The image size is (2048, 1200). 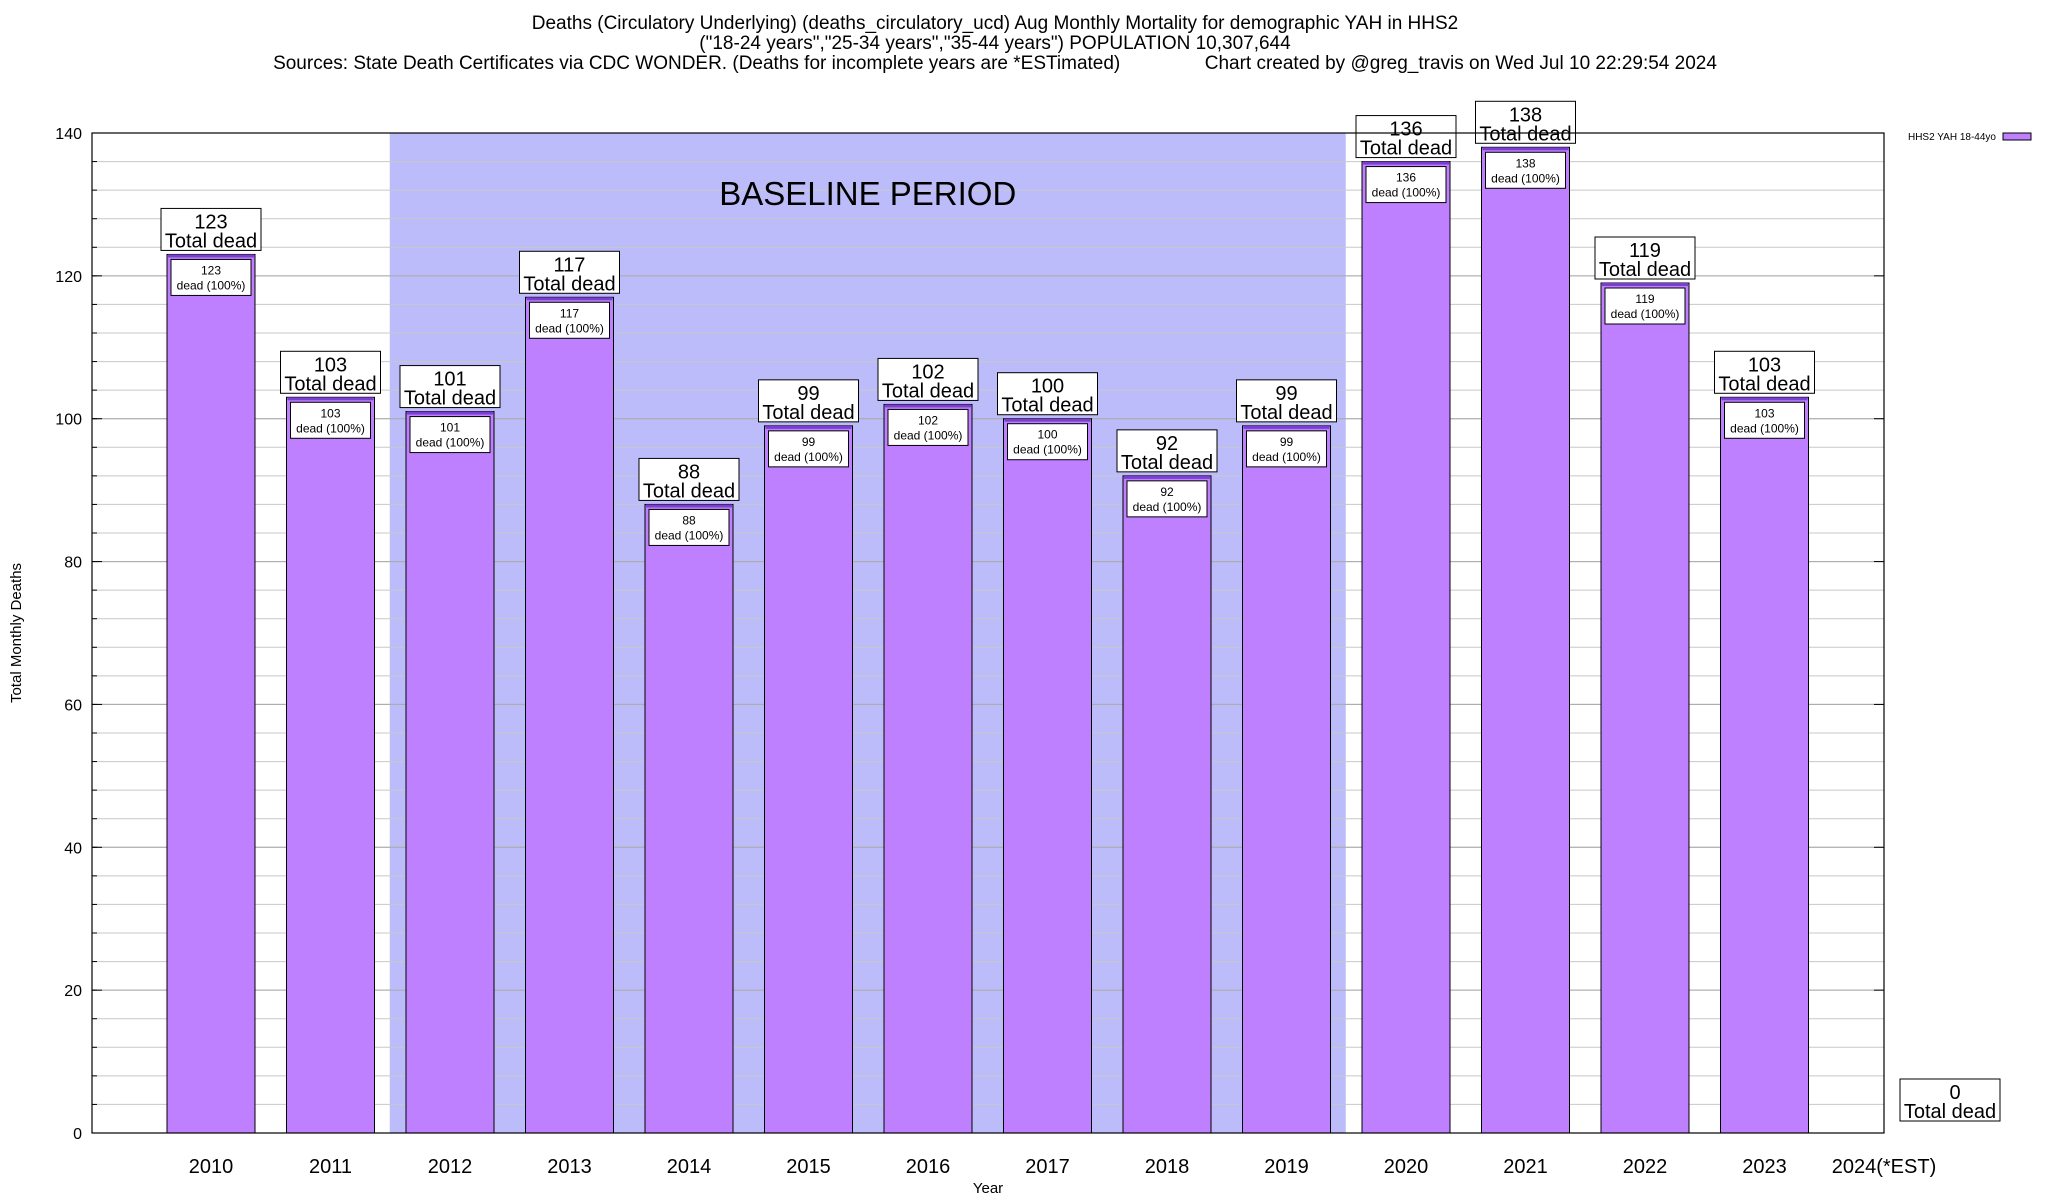 What do you see at coordinates (68, 277) in the screenshot?
I see `y-tick-label: 120` at bounding box center [68, 277].